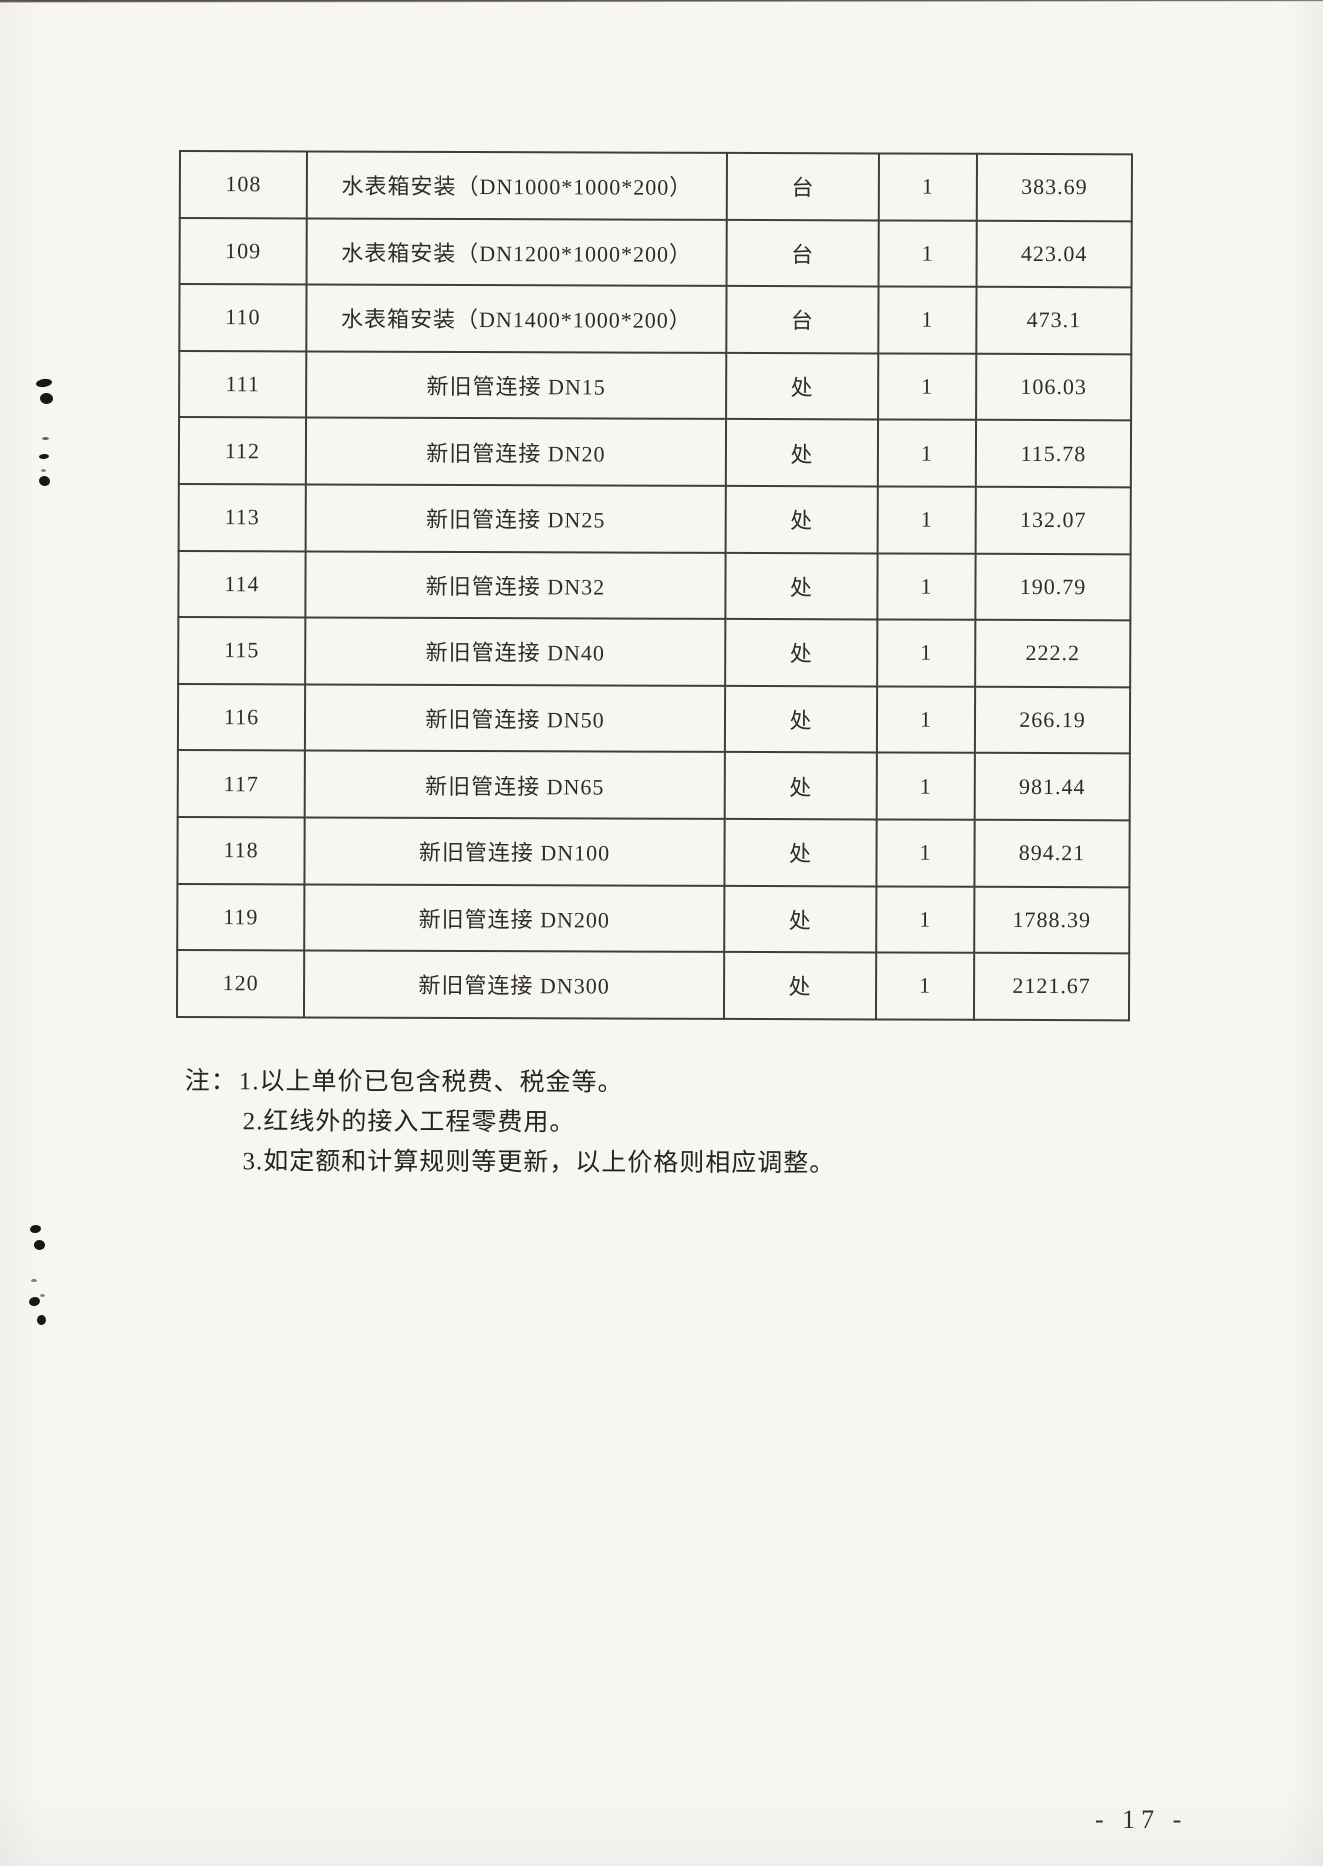  I want to click on item-description-cell: 新旧管连接 DN20, so click(516, 451).